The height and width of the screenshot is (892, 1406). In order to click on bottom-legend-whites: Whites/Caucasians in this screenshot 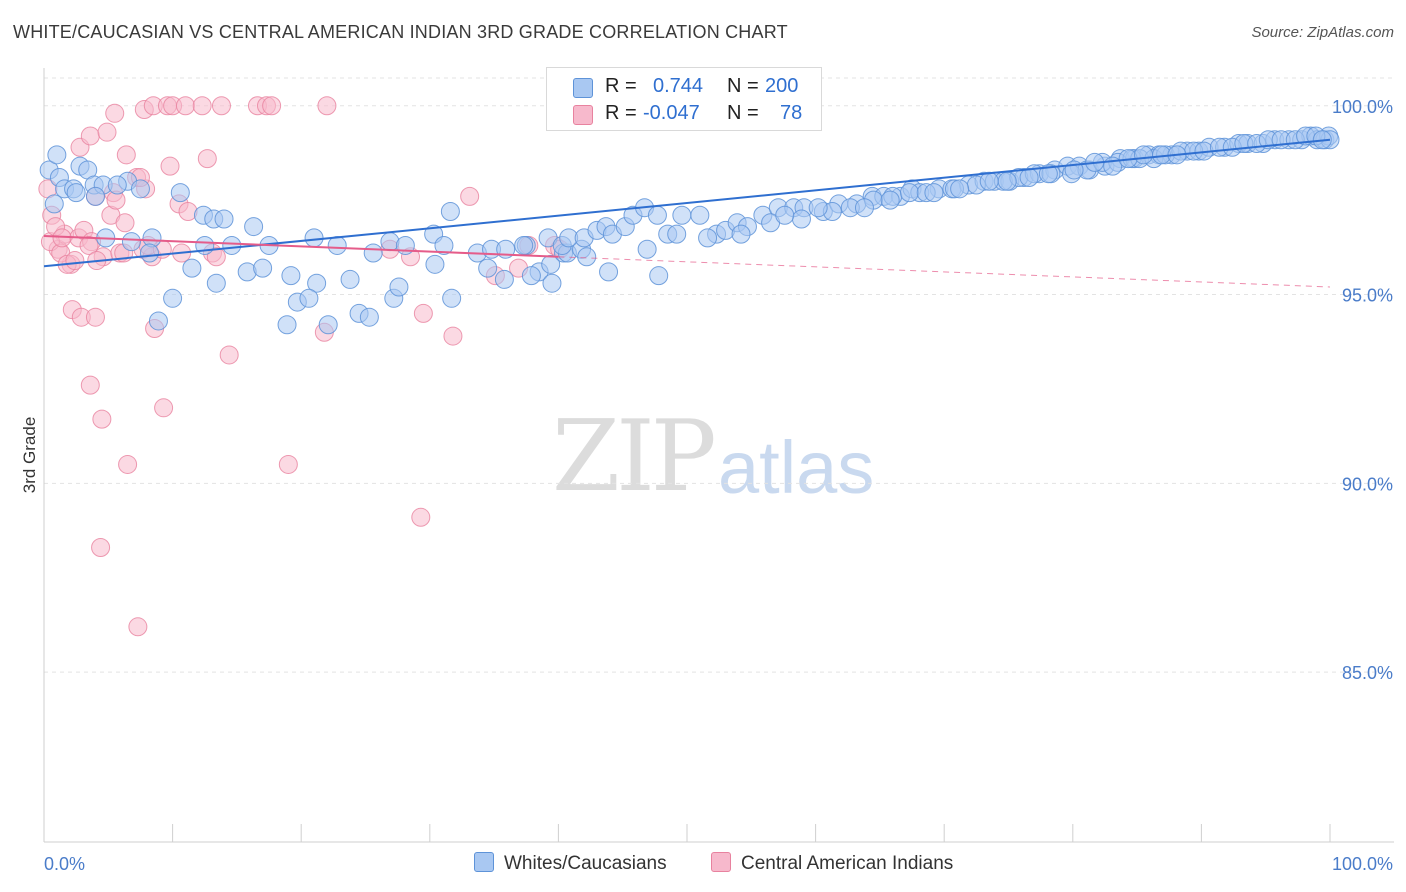, I will do `click(570, 863)`.